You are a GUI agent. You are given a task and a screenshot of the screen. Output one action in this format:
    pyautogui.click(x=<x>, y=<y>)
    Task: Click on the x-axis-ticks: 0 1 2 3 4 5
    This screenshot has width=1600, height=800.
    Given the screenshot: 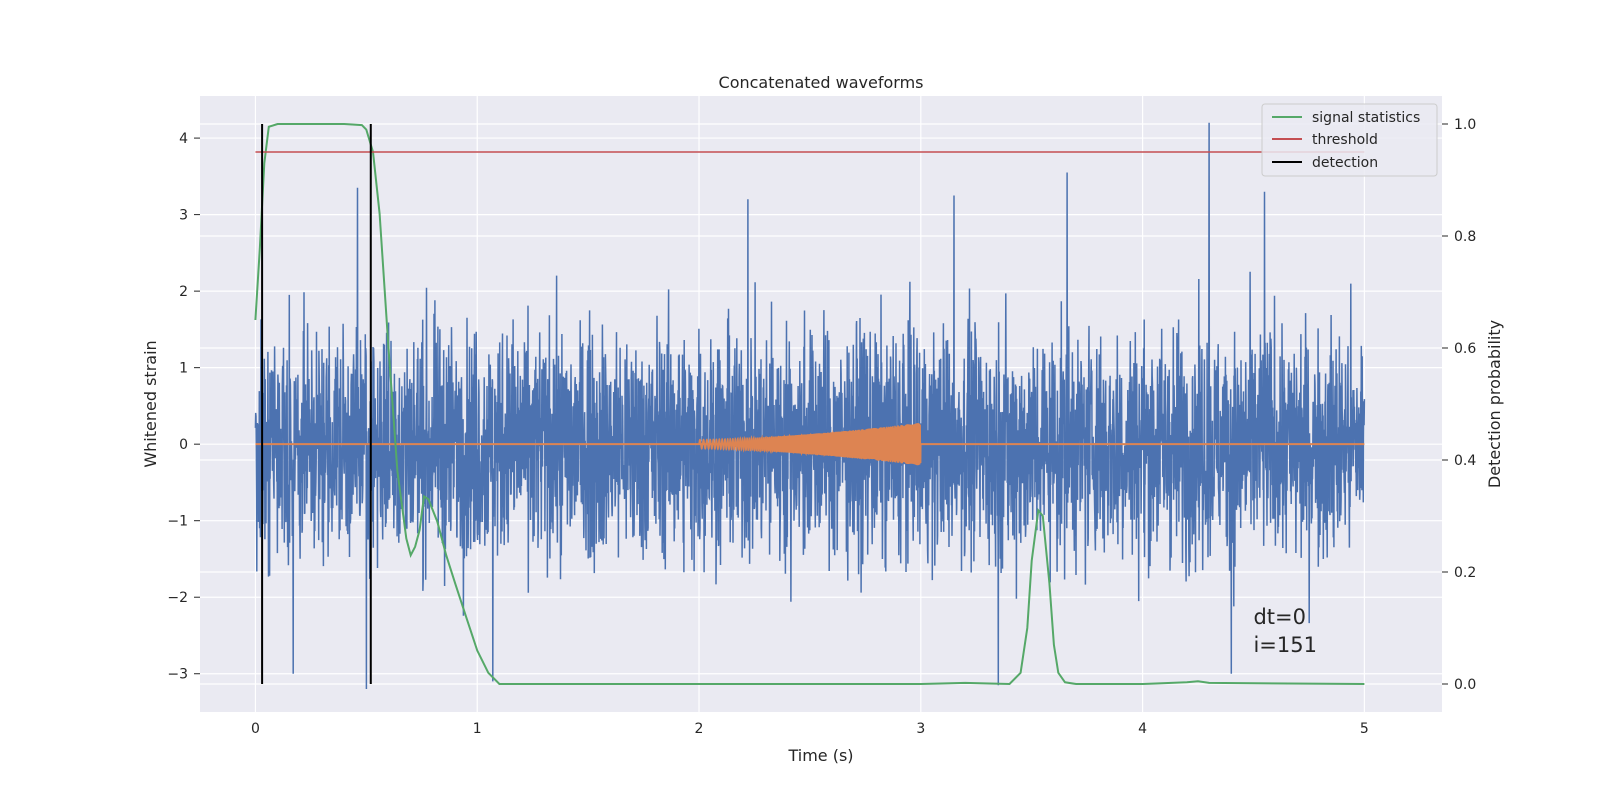 What is the action you would take?
    pyautogui.click(x=810, y=729)
    